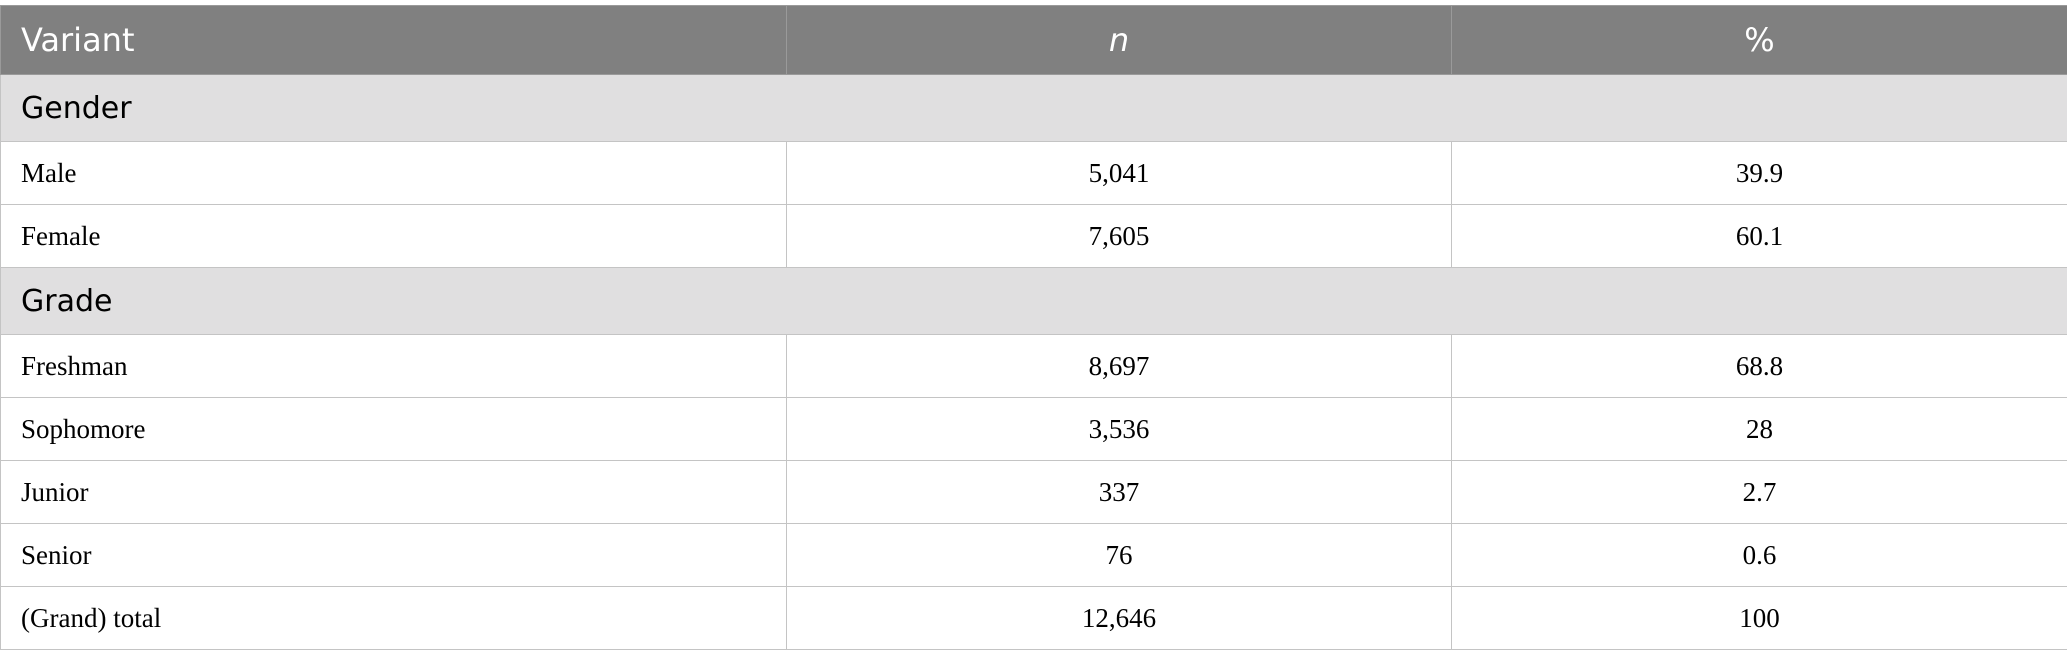 This screenshot has height=651, width=2067. I want to click on section-row: Grade, so click(1033, 301).